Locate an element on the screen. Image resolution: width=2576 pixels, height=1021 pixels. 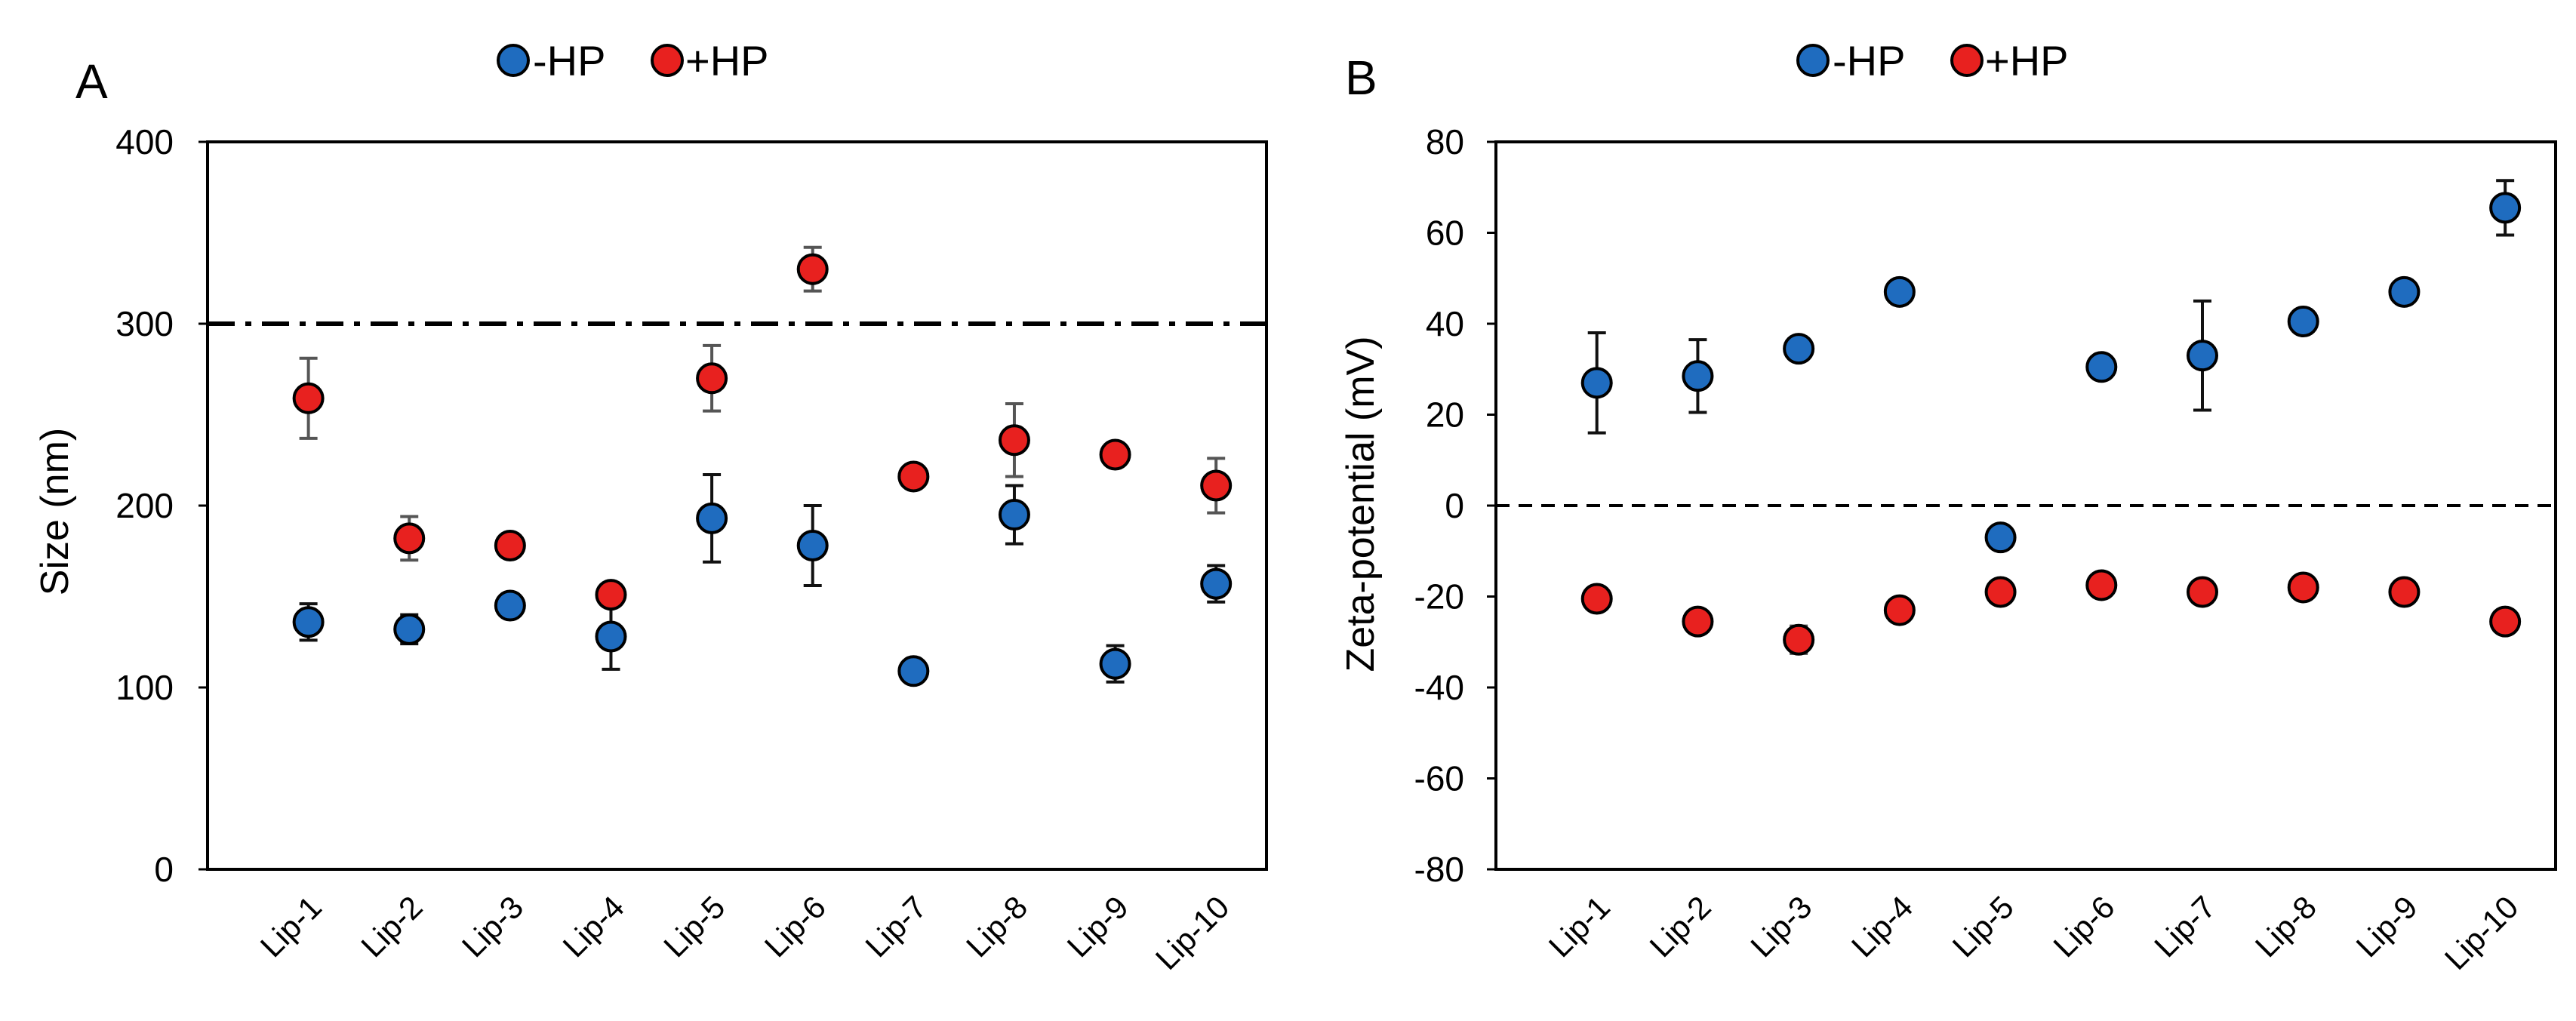
panel-a-category-label: Lip-6 is located at coordinates (795, 926).